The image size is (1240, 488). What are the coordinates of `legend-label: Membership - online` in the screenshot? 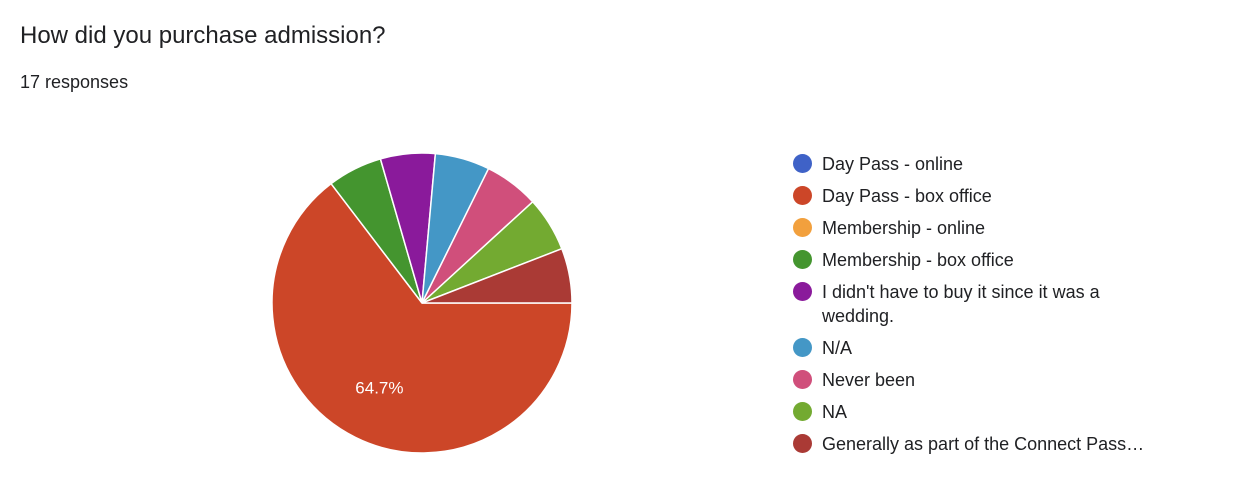 It's located at (904, 228).